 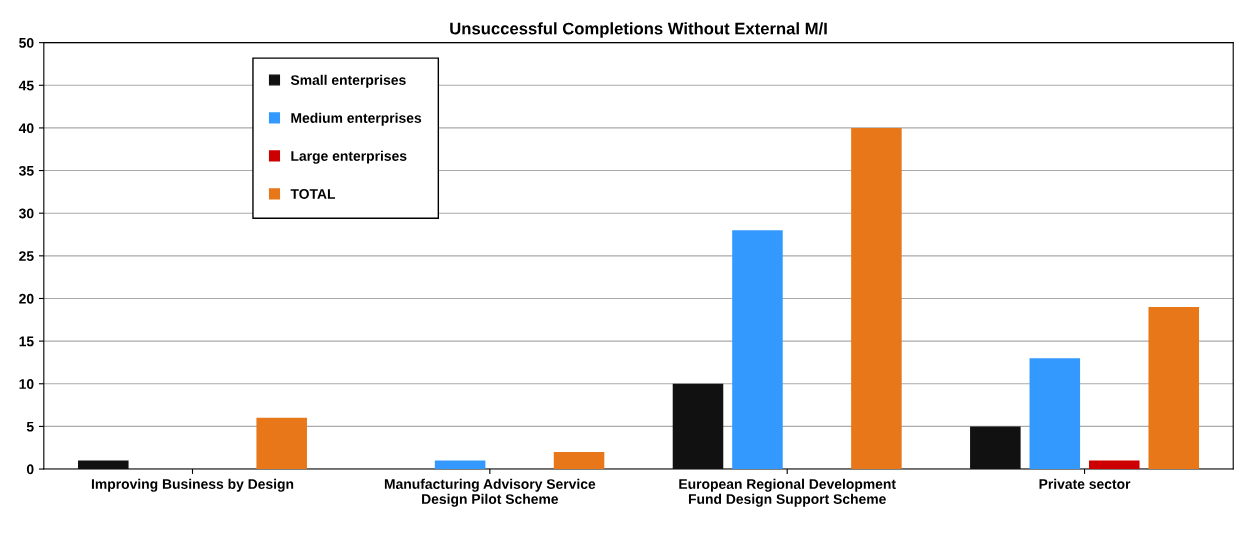 I want to click on y-tick-label: 5, so click(x=30, y=426).